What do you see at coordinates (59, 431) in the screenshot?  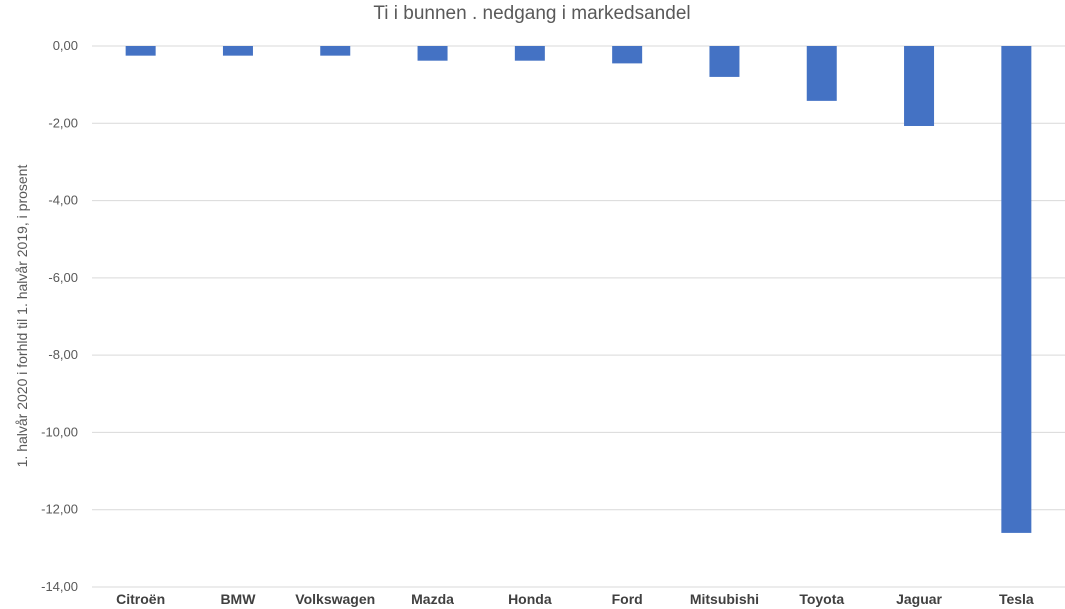 I see `y-tick-label: -10,00` at bounding box center [59, 431].